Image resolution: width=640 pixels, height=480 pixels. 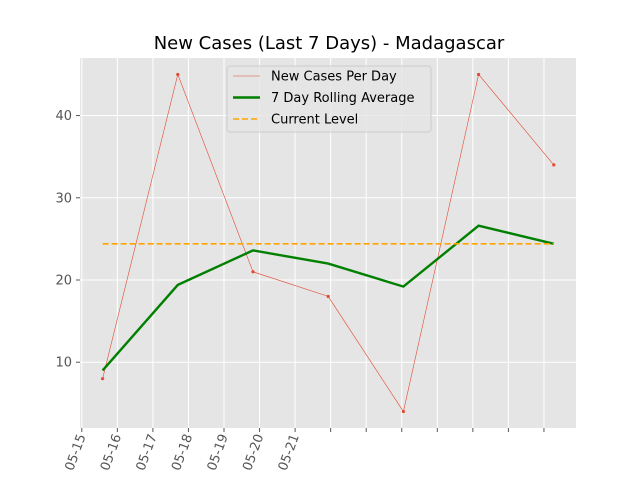 I want to click on x-tick-label: 05-19, so click(x=218, y=452).